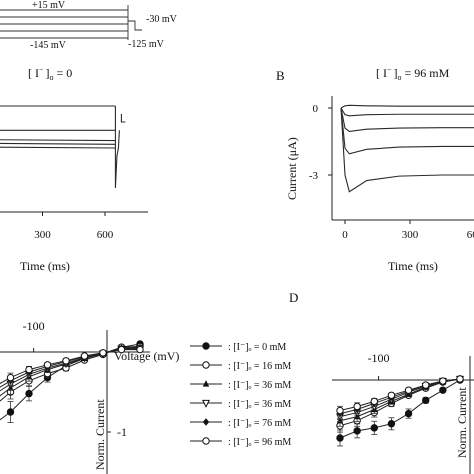 This screenshot has height=474, width=474. What do you see at coordinates (74, 226) in the screenshot?
I see `panel-a-x-ticks: 300 600` at bounding box center [74, 226].